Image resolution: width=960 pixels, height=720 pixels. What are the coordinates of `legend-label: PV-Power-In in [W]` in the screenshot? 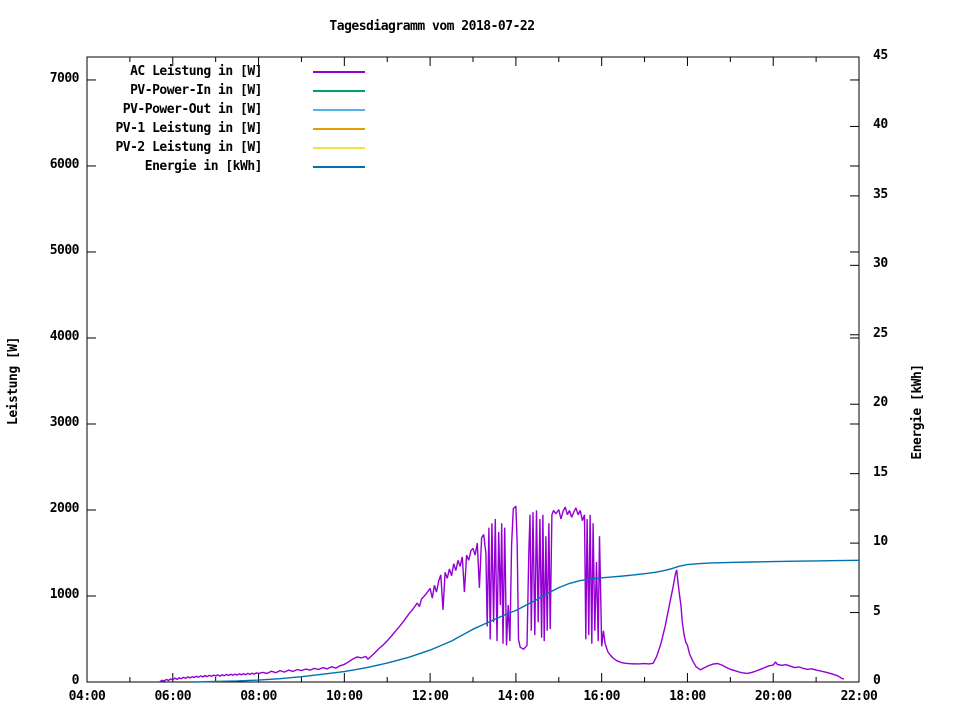 It's located at (196, 90).